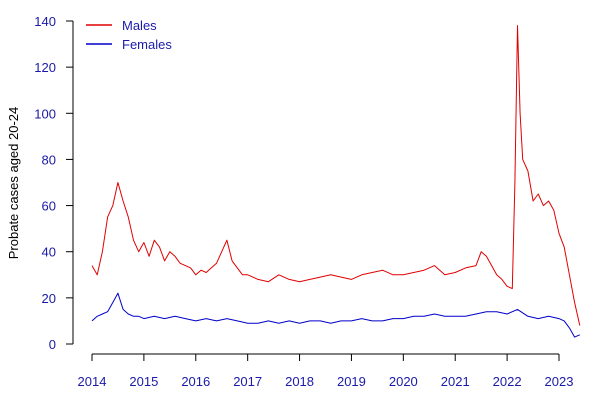 The width and height of the screenshot is (600, 400). What do you see at coordinates (13, 183) in the screenshot?
I see `y-axis-title: Probate cases aged 20-24` at bounding box center [13, 183].